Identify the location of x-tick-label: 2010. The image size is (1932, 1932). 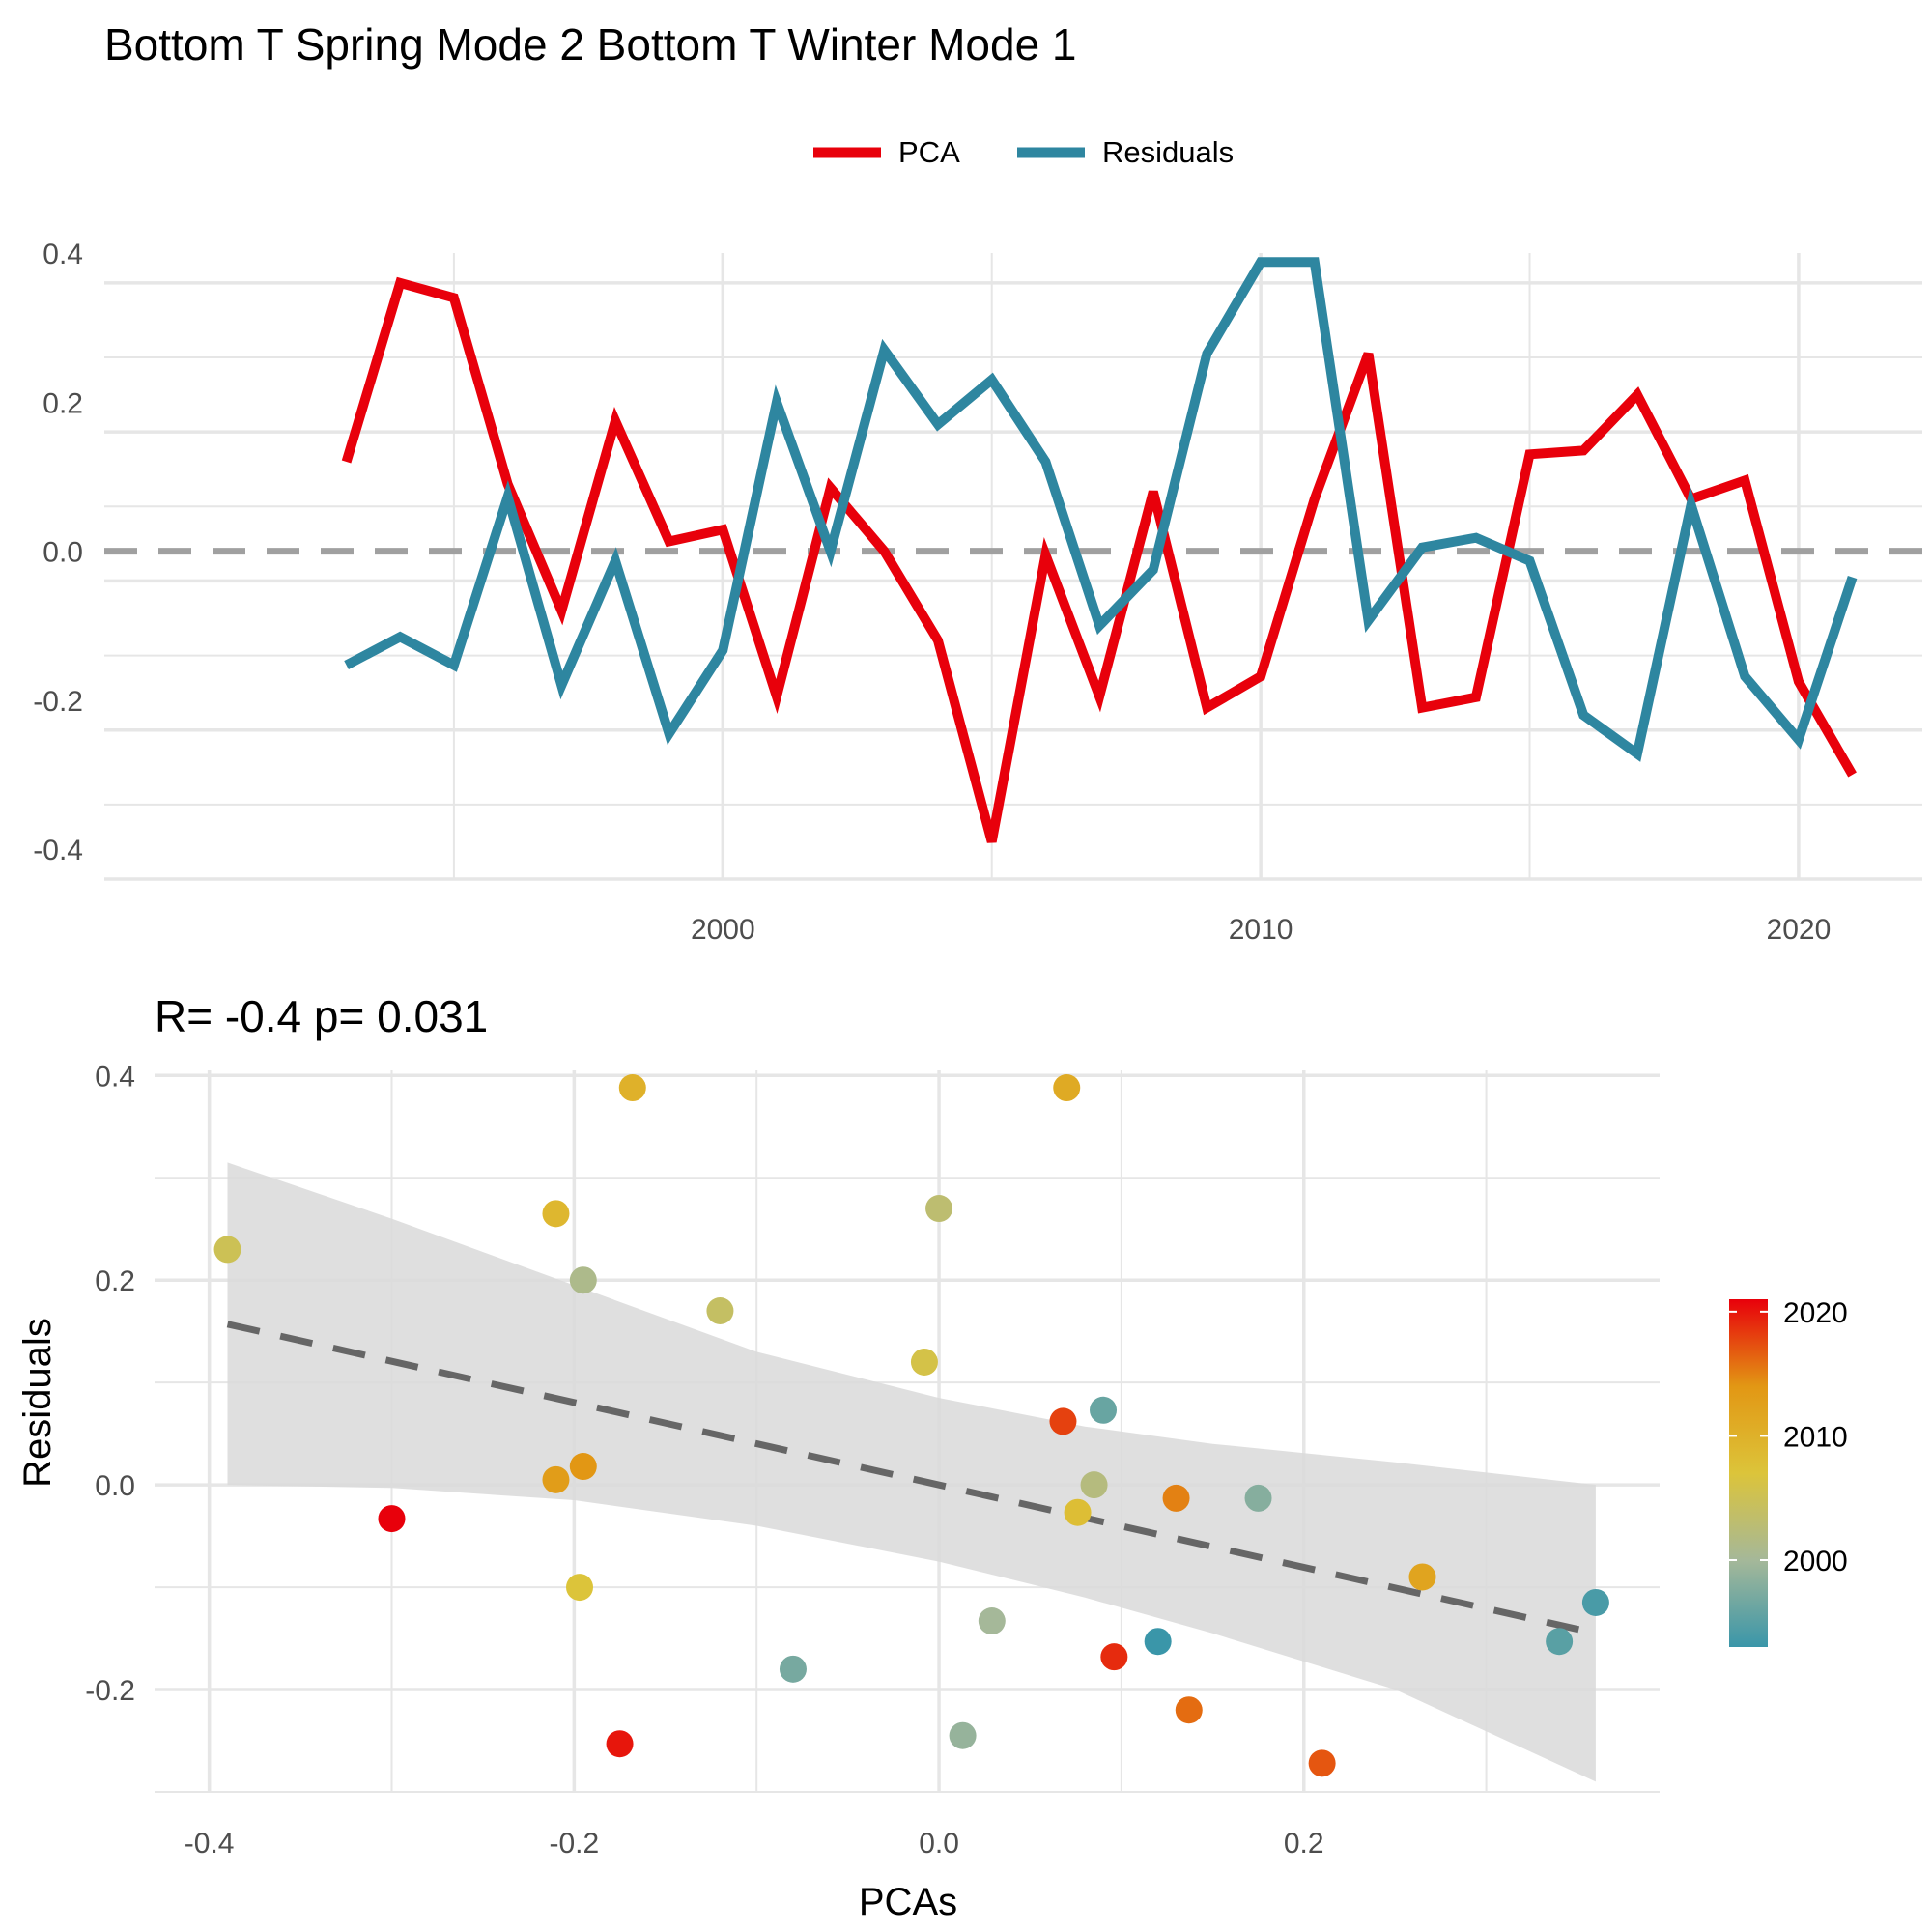
(1261, 930).